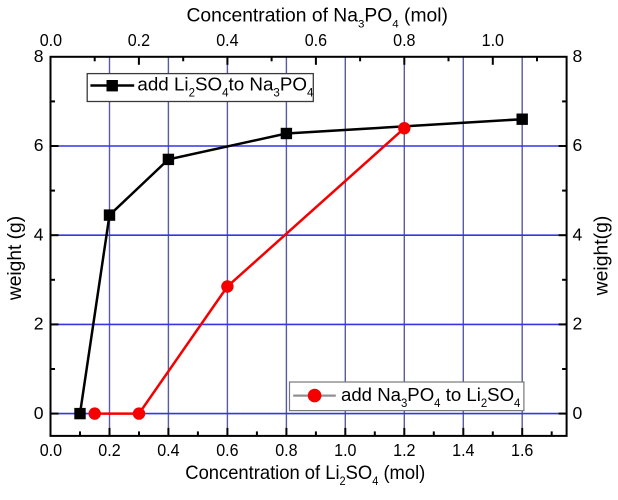  I want to click on svg-text: weight (g), so click(15, 258).